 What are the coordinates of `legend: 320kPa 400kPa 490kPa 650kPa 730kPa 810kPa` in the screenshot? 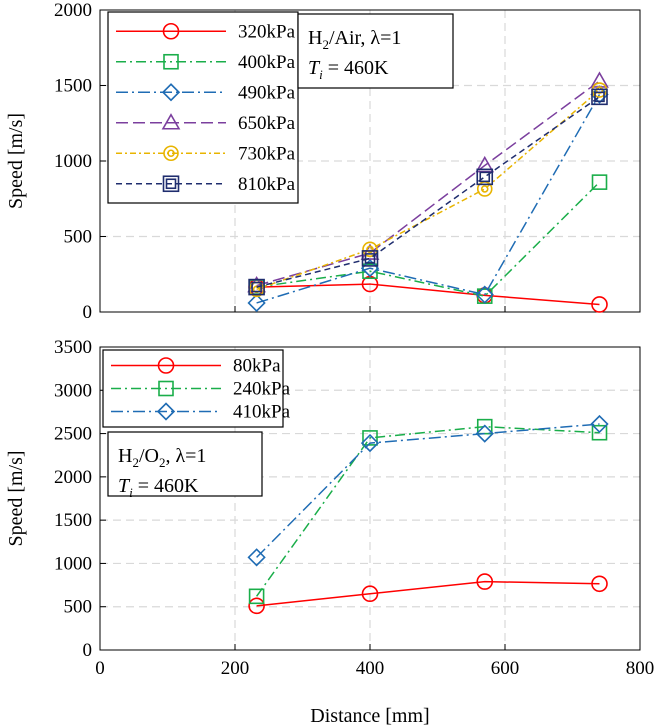 It's located at (203, 107).